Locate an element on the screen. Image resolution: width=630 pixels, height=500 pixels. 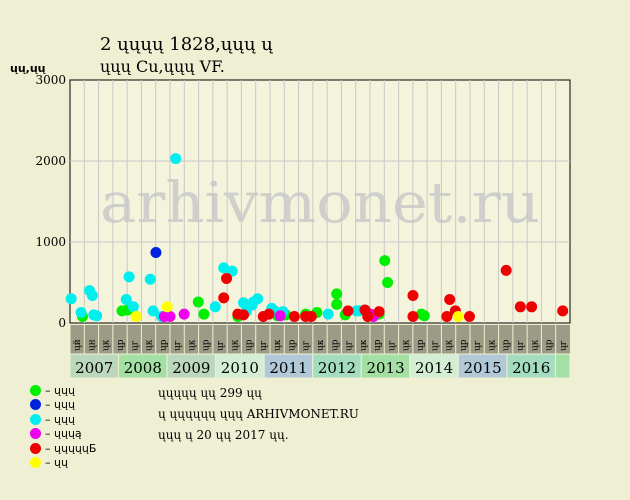
y-tick-label: 1000 is located at coordinates (50, 242).